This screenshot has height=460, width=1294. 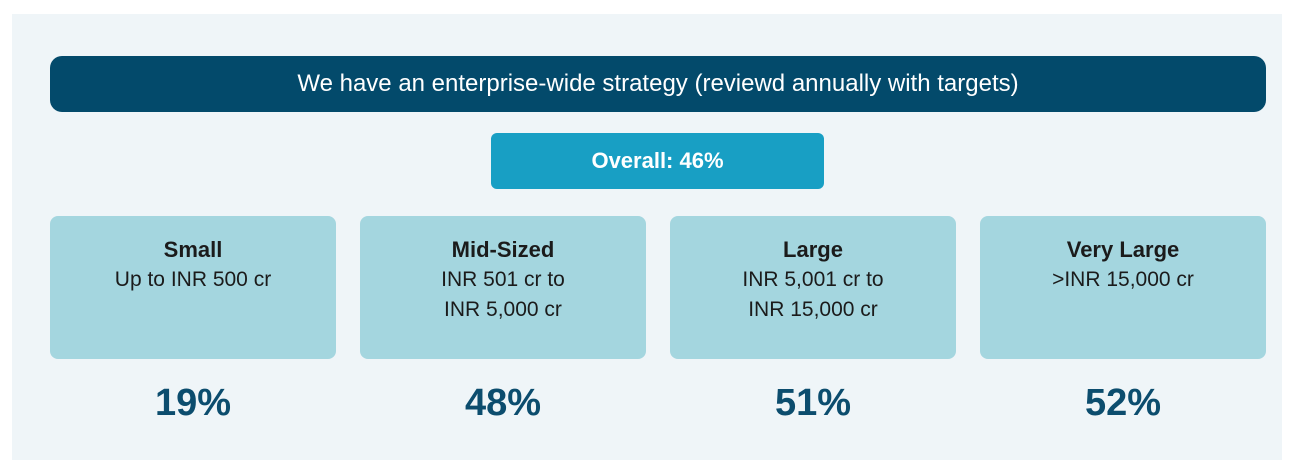 I want to click on segment-card: Very Large >INR 15,000 cr, so click(x=1123, y=287).